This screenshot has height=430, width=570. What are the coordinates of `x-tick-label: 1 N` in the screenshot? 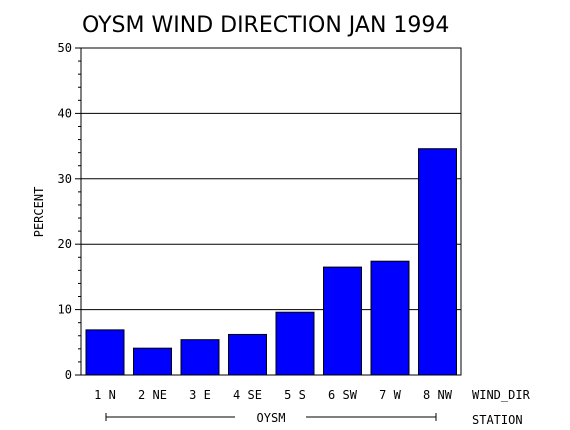 It's located at (105, 395).